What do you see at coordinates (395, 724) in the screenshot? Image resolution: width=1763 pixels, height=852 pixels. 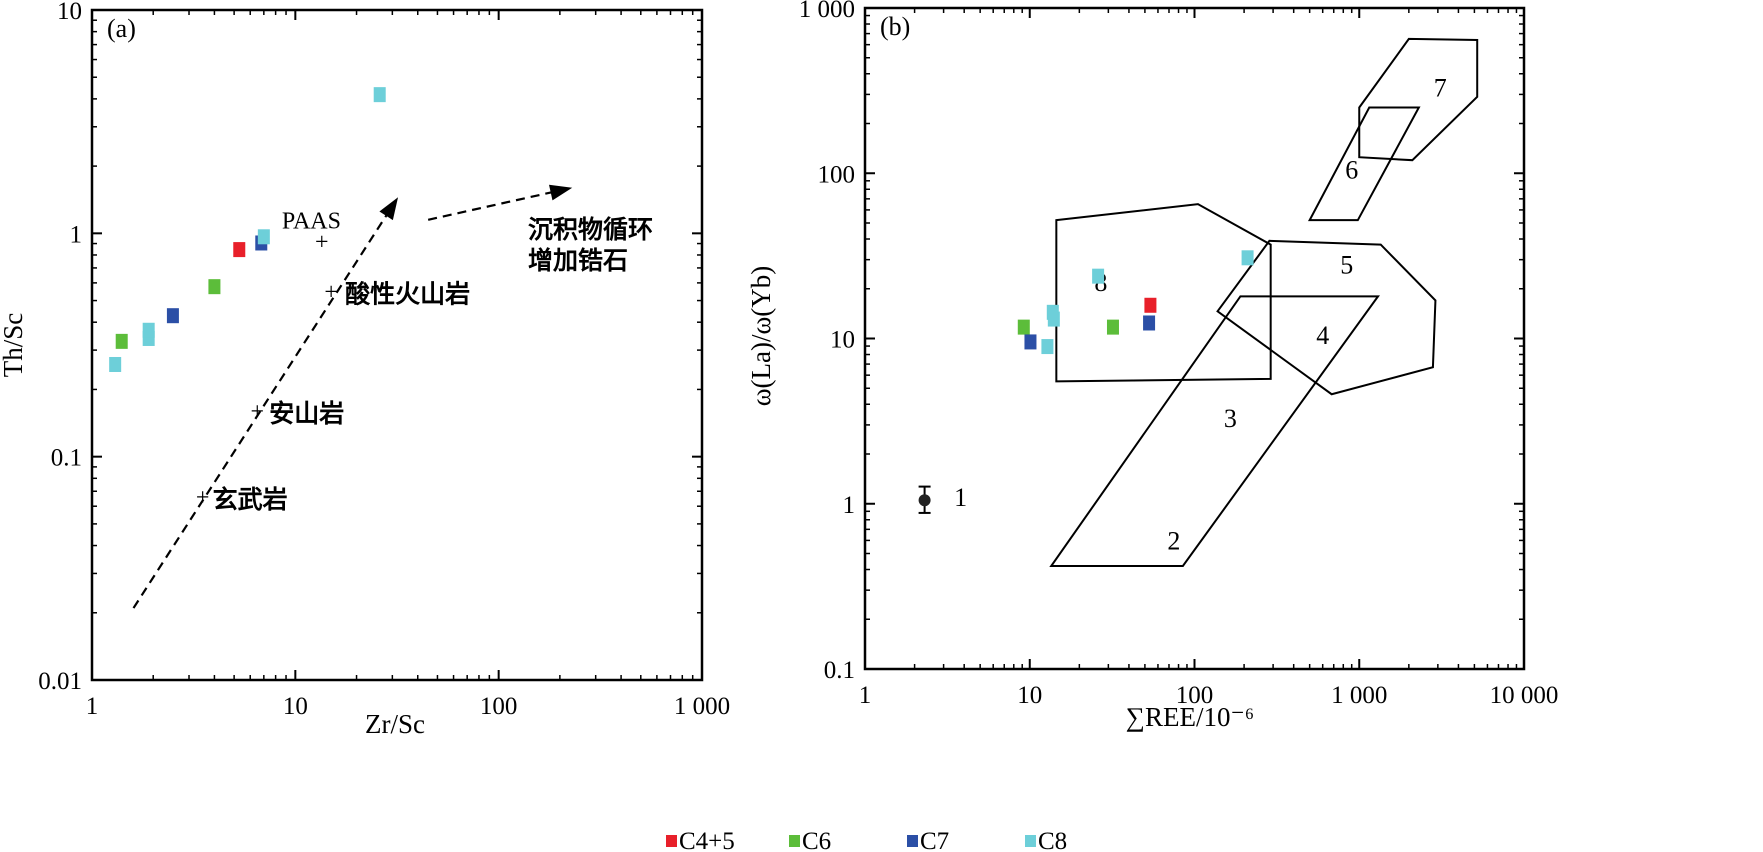 I see `x-axis-label: Zr/Sc` at bounding box center [395, 724].